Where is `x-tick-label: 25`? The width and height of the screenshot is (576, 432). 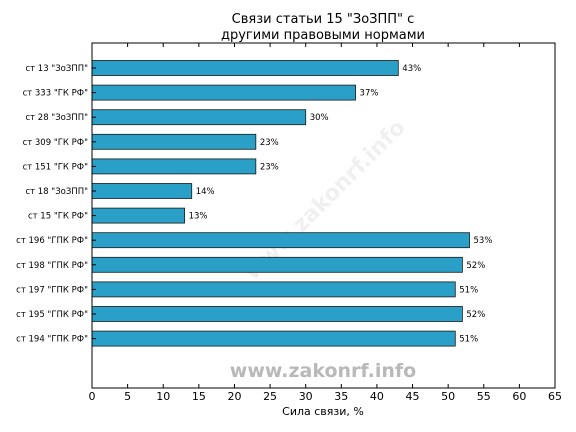 x-tick-label: 25 is located at coordinates (270, 396).